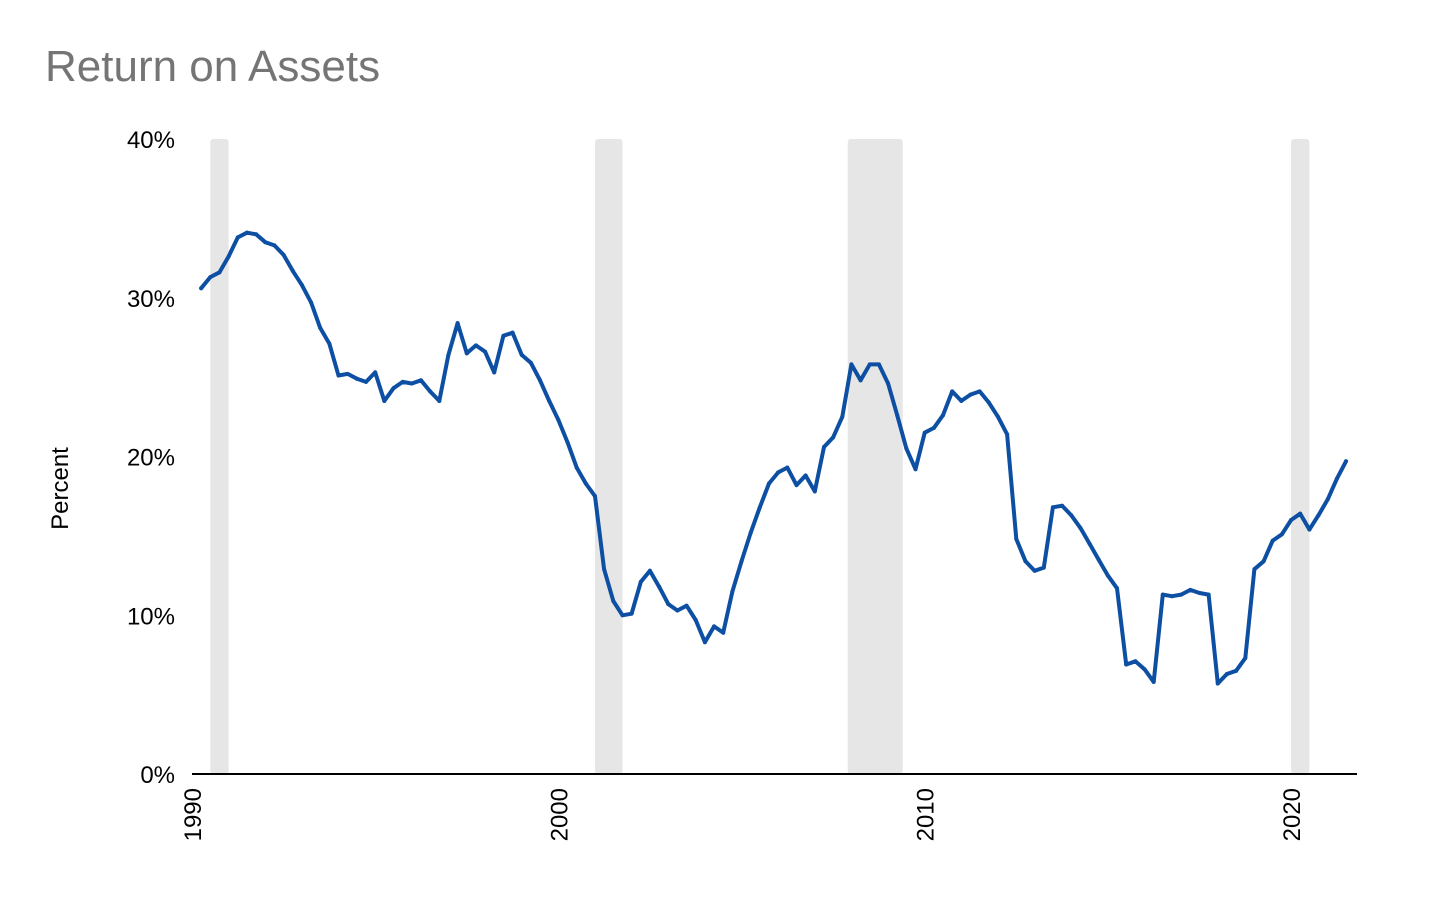  What do you see at coordinates (151, 299) in the screenshot?
I see `y-tick-label: 30%` at bounding box center [151, 299].